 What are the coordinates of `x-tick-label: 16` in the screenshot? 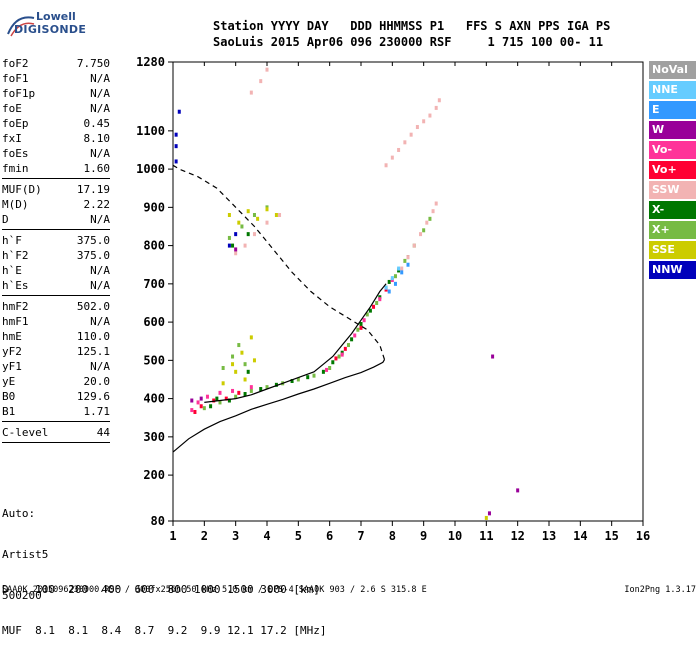 It's located at (643, 536).